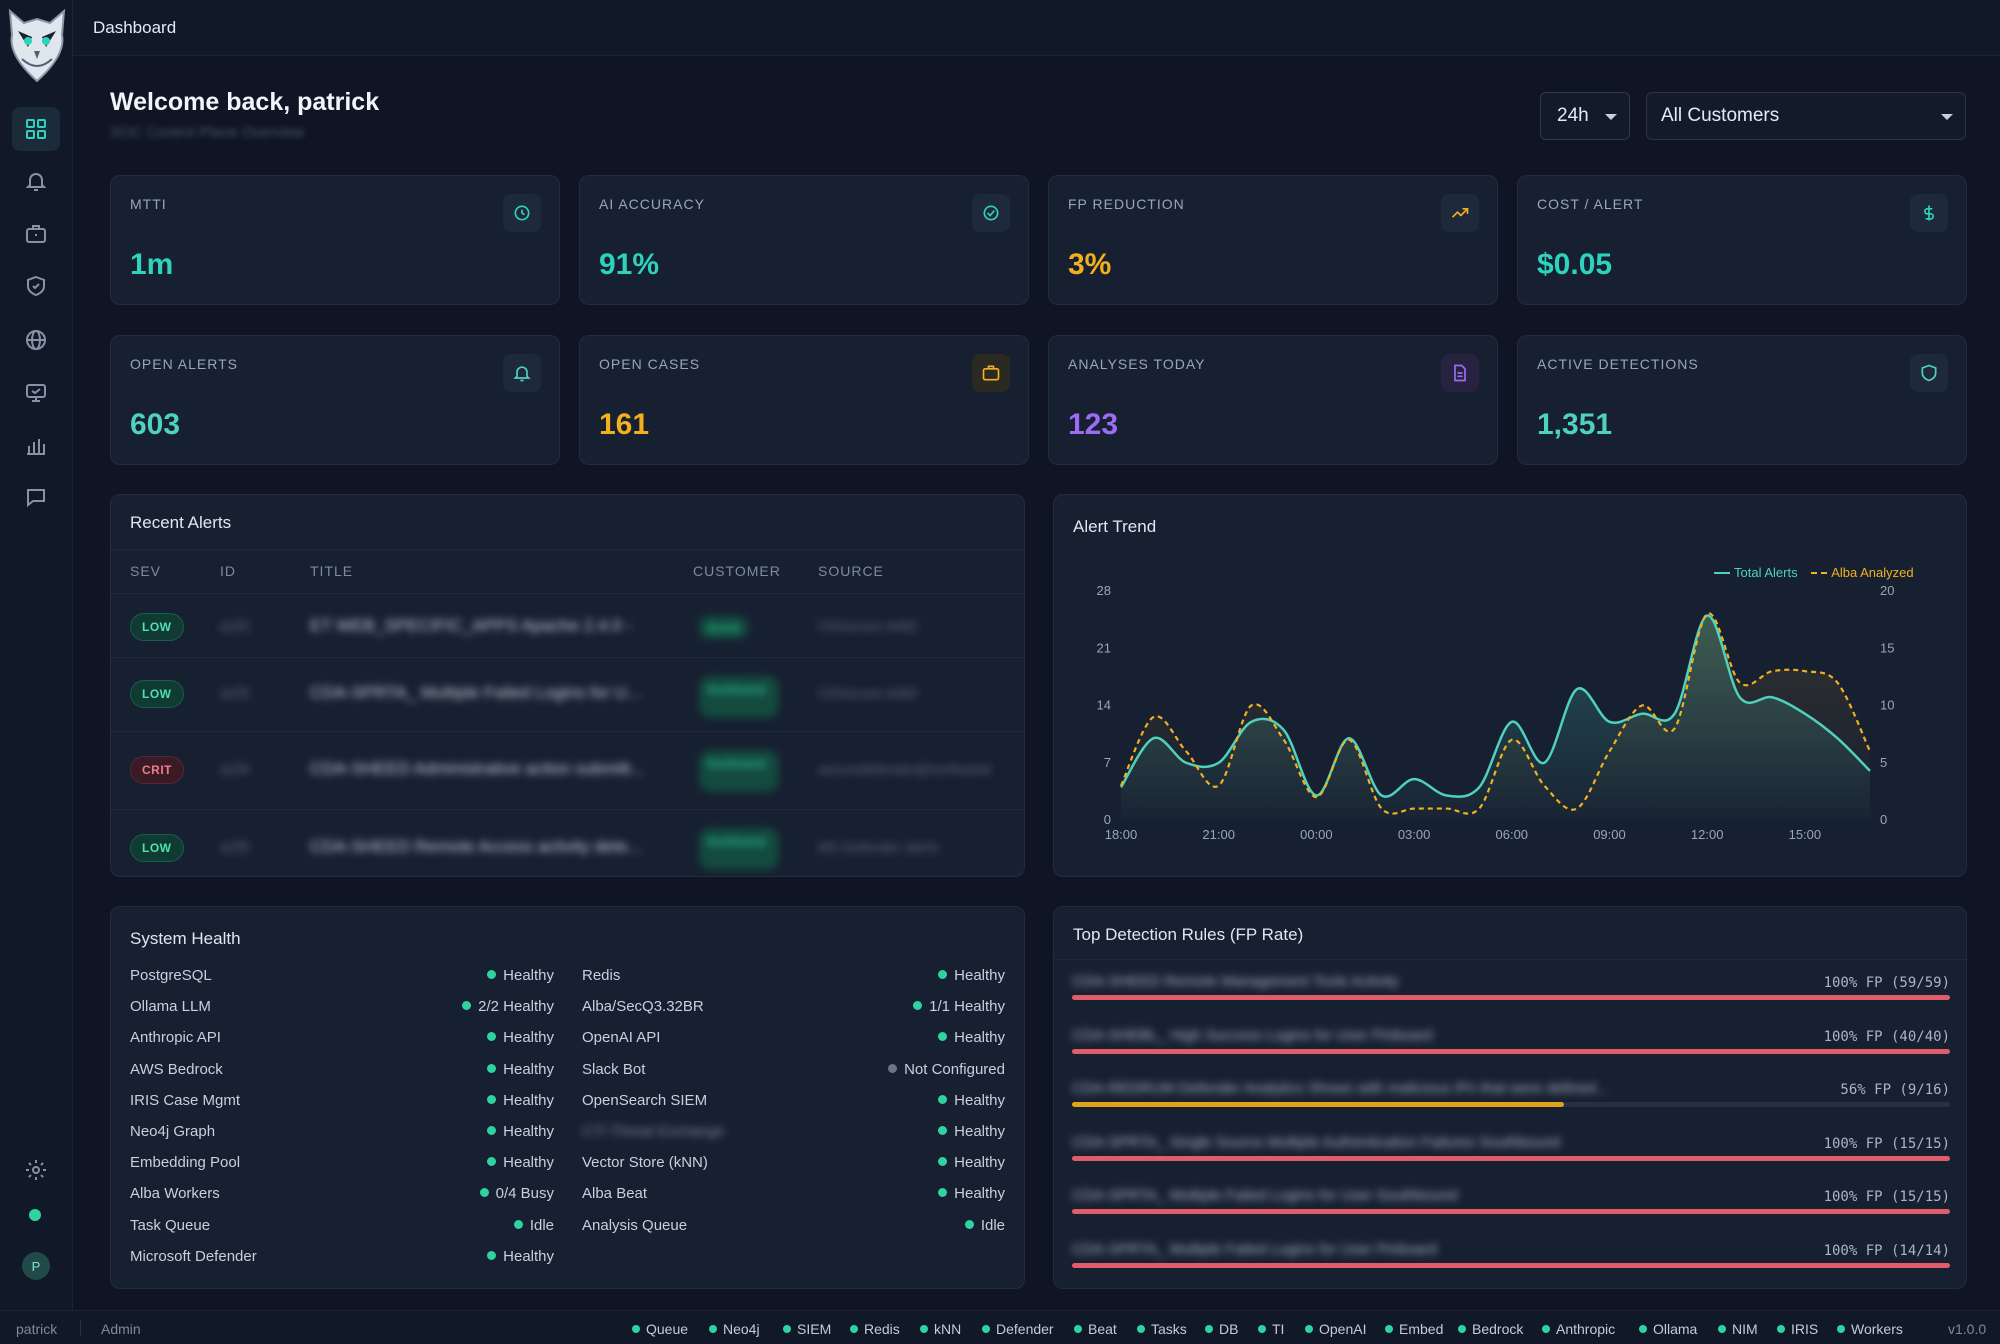  What do you see at coordinates (1742, 400) in the screenshot?
I see `stat-card-active-detections: ACTIVE DETECTIONS 1,351` at bounding box center [1742, 400].